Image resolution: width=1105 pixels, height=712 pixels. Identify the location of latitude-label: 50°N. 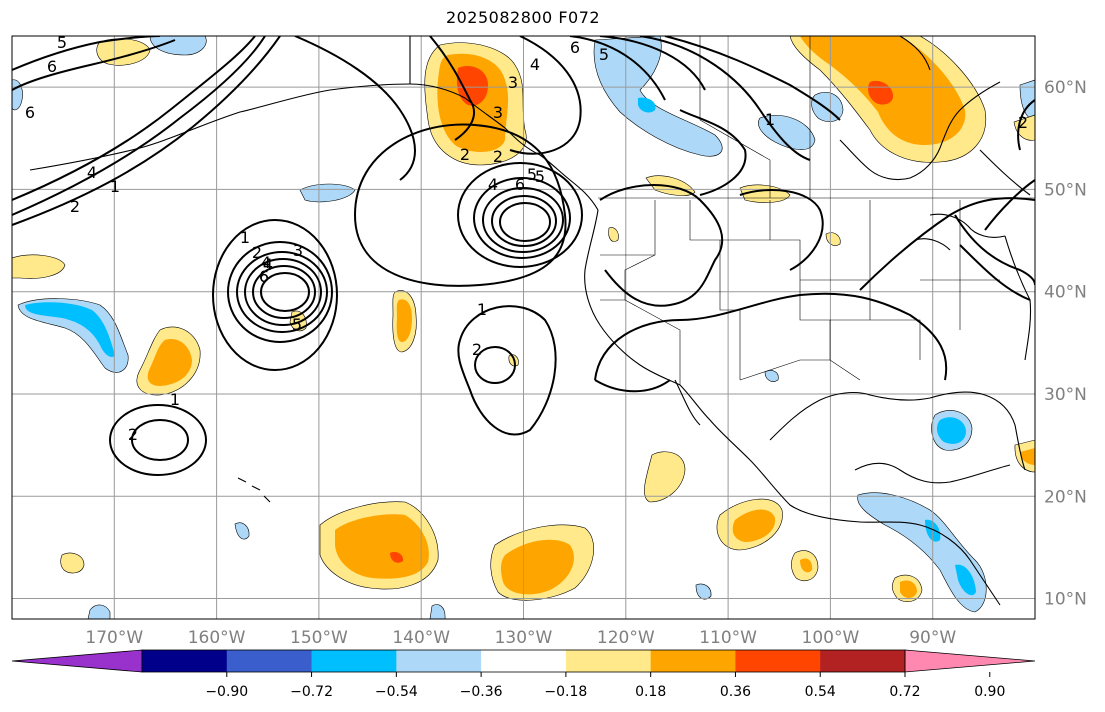
(1065, 190).